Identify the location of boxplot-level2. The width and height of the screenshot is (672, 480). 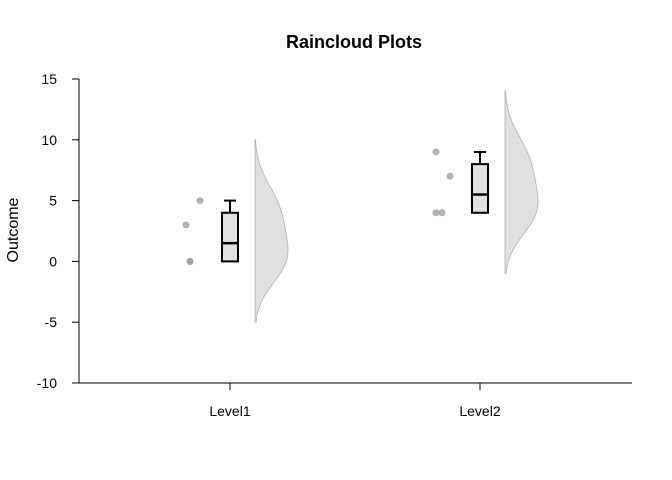
(480, 182).